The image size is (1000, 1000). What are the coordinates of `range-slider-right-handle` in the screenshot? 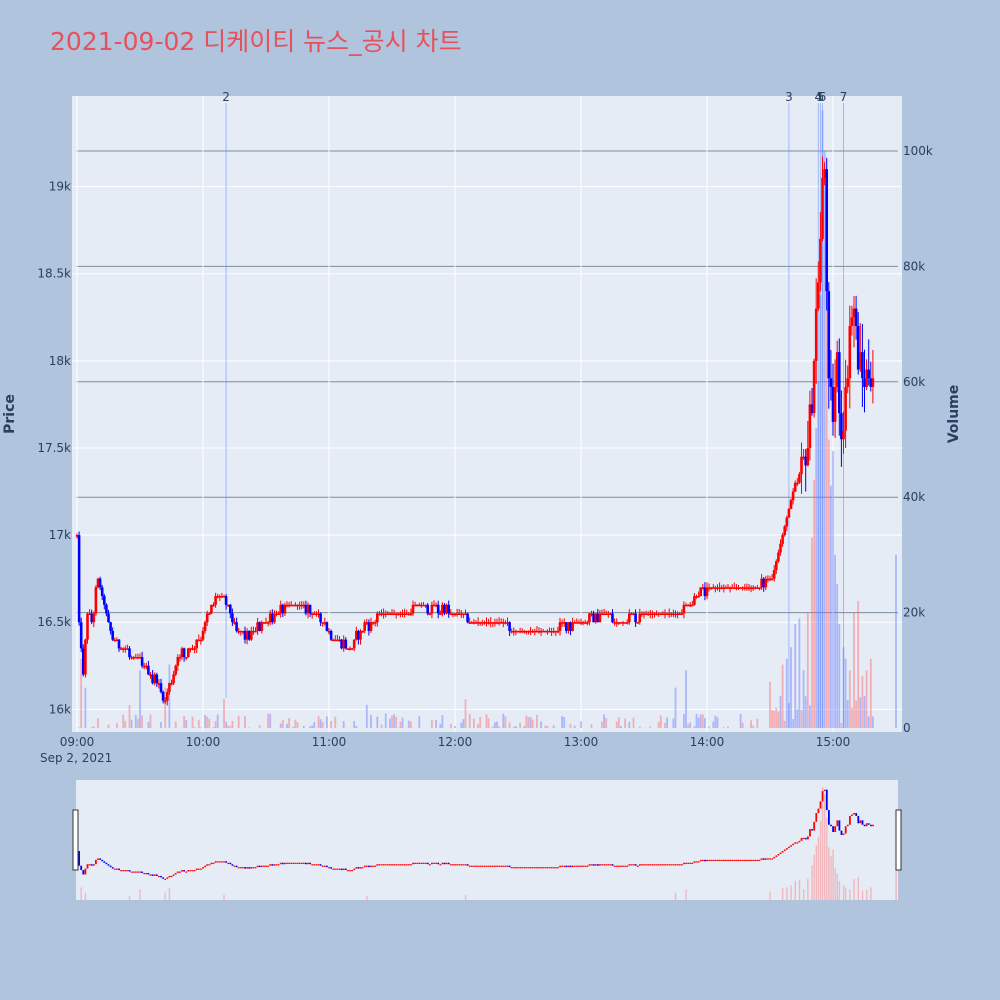 It's located at (898, 840).